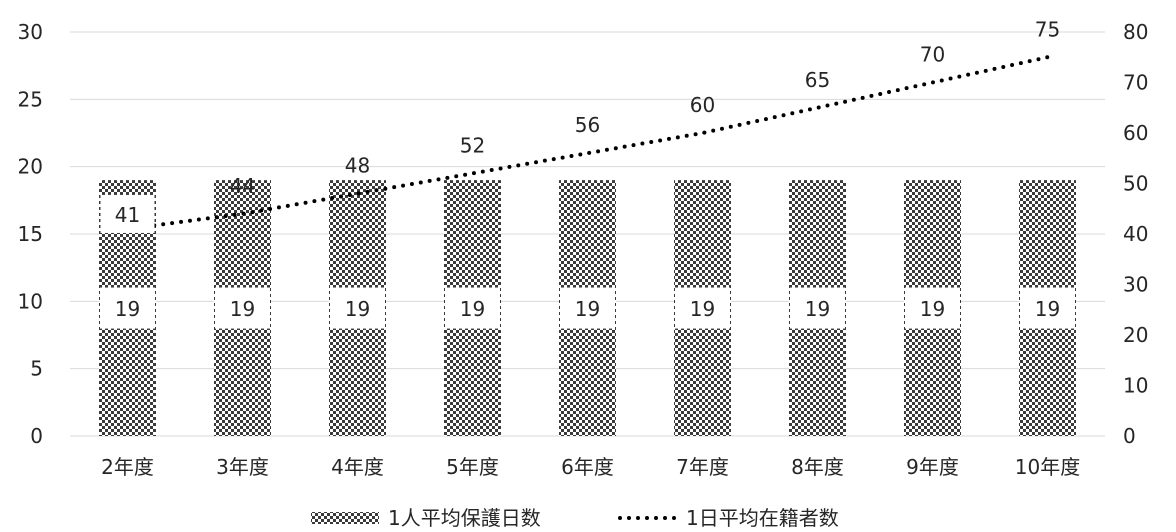 The width and height of the screenshot is (1176, 532). I want to click on right-axis-ticks: 0 10 20 30 40 50 60 70 80, so click(1135, 234).